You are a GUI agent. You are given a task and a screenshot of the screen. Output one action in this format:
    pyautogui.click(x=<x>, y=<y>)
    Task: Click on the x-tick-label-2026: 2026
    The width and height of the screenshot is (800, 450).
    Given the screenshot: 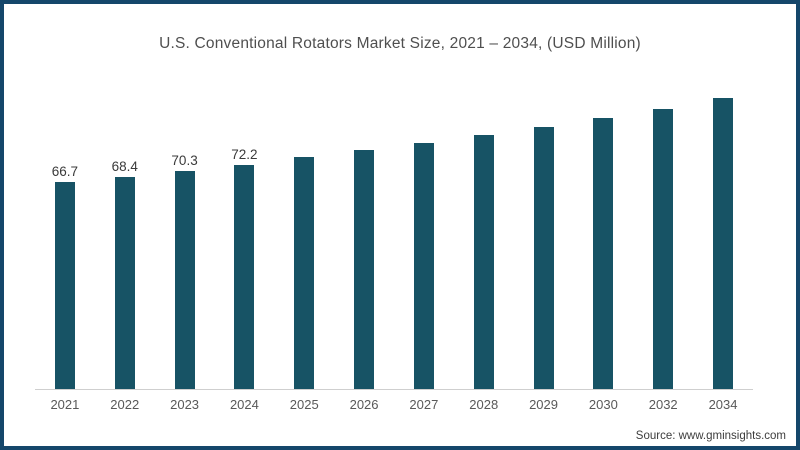 What is the action you would take?
    pyautogui.click(x=364, y=404)
    